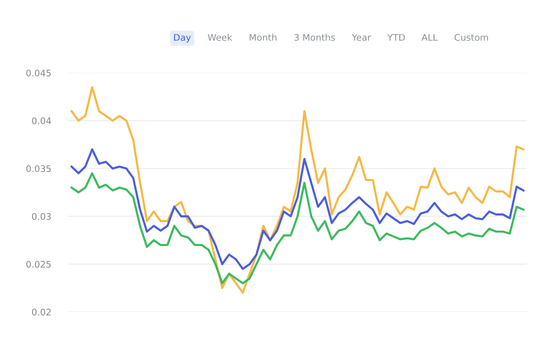 The width and height of the screenshot is (550, 347). What do you see at coordinates (314, 37) in the screenshot?
I see `text: 3 Months` at bounding box center [314, 37].